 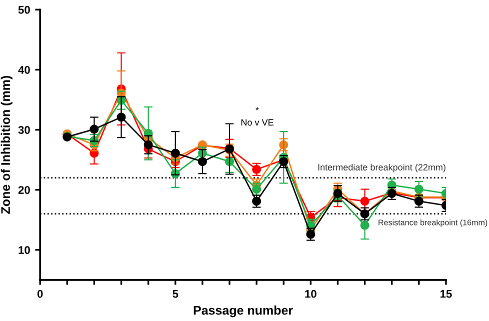 What do you see at coordinates (446, 294) in the screenshot?
I see `x-tick-label: 15` at bounding box center [446, 294].